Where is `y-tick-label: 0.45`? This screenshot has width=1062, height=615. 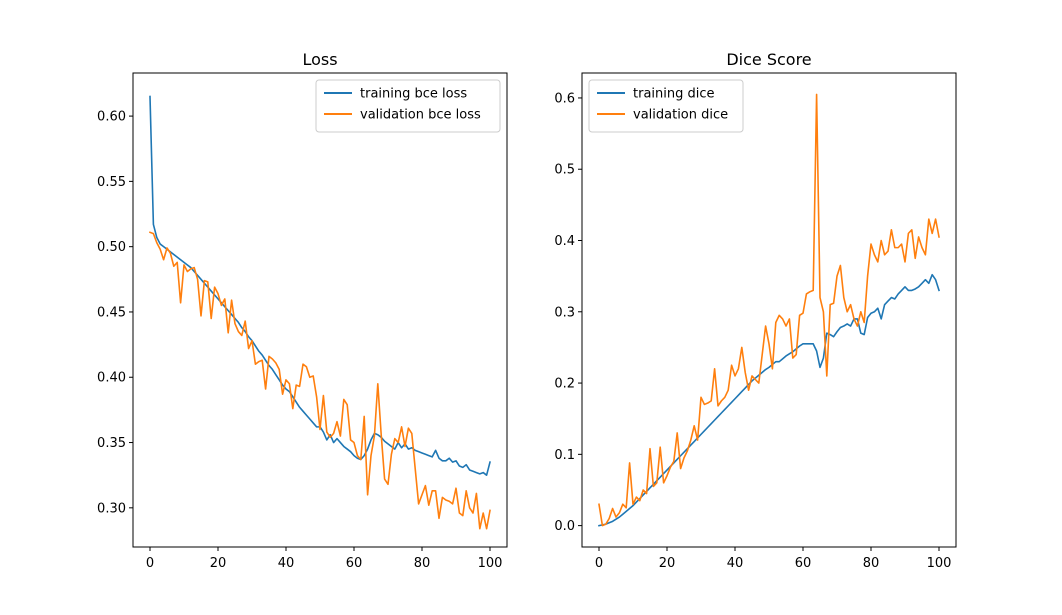 y-tick-label: 0.45 is located at coordinates (111, 312).